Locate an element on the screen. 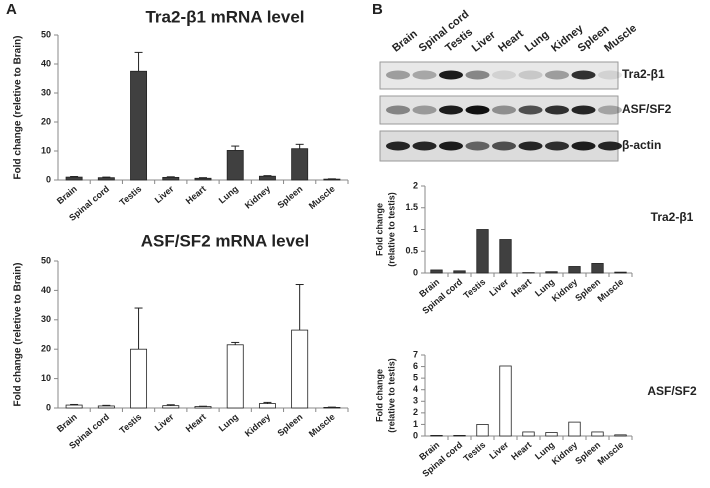 This screenshot has height=488, width=710. y-tick-label: 4 is located at coordinates (415, 389).